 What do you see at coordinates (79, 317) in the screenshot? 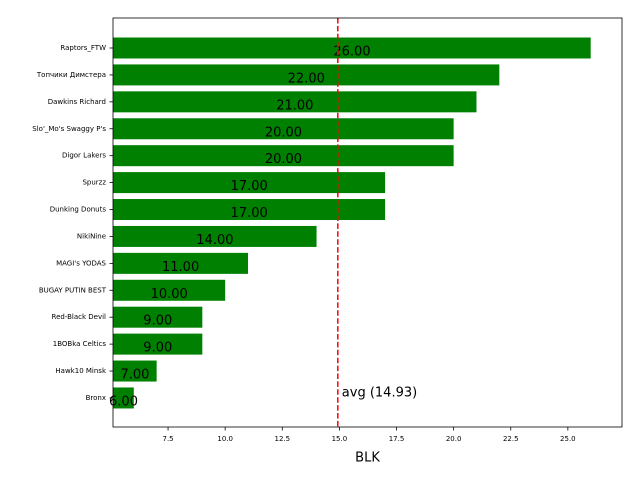
I see `y-tick-label: Red-Black Devil` at bounding box center [79, 317].